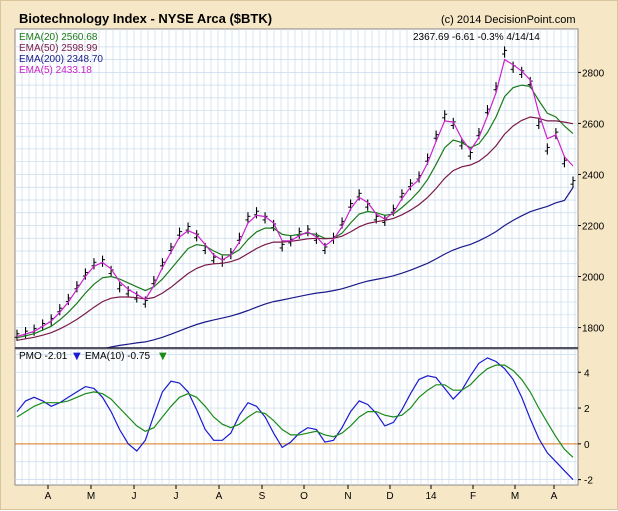 The image size is (618, 511). What do you see at coordinates (163, 356) in the screenshot?
I see `ema10-down-arrow: ▼` at bounding box center [163, 356].